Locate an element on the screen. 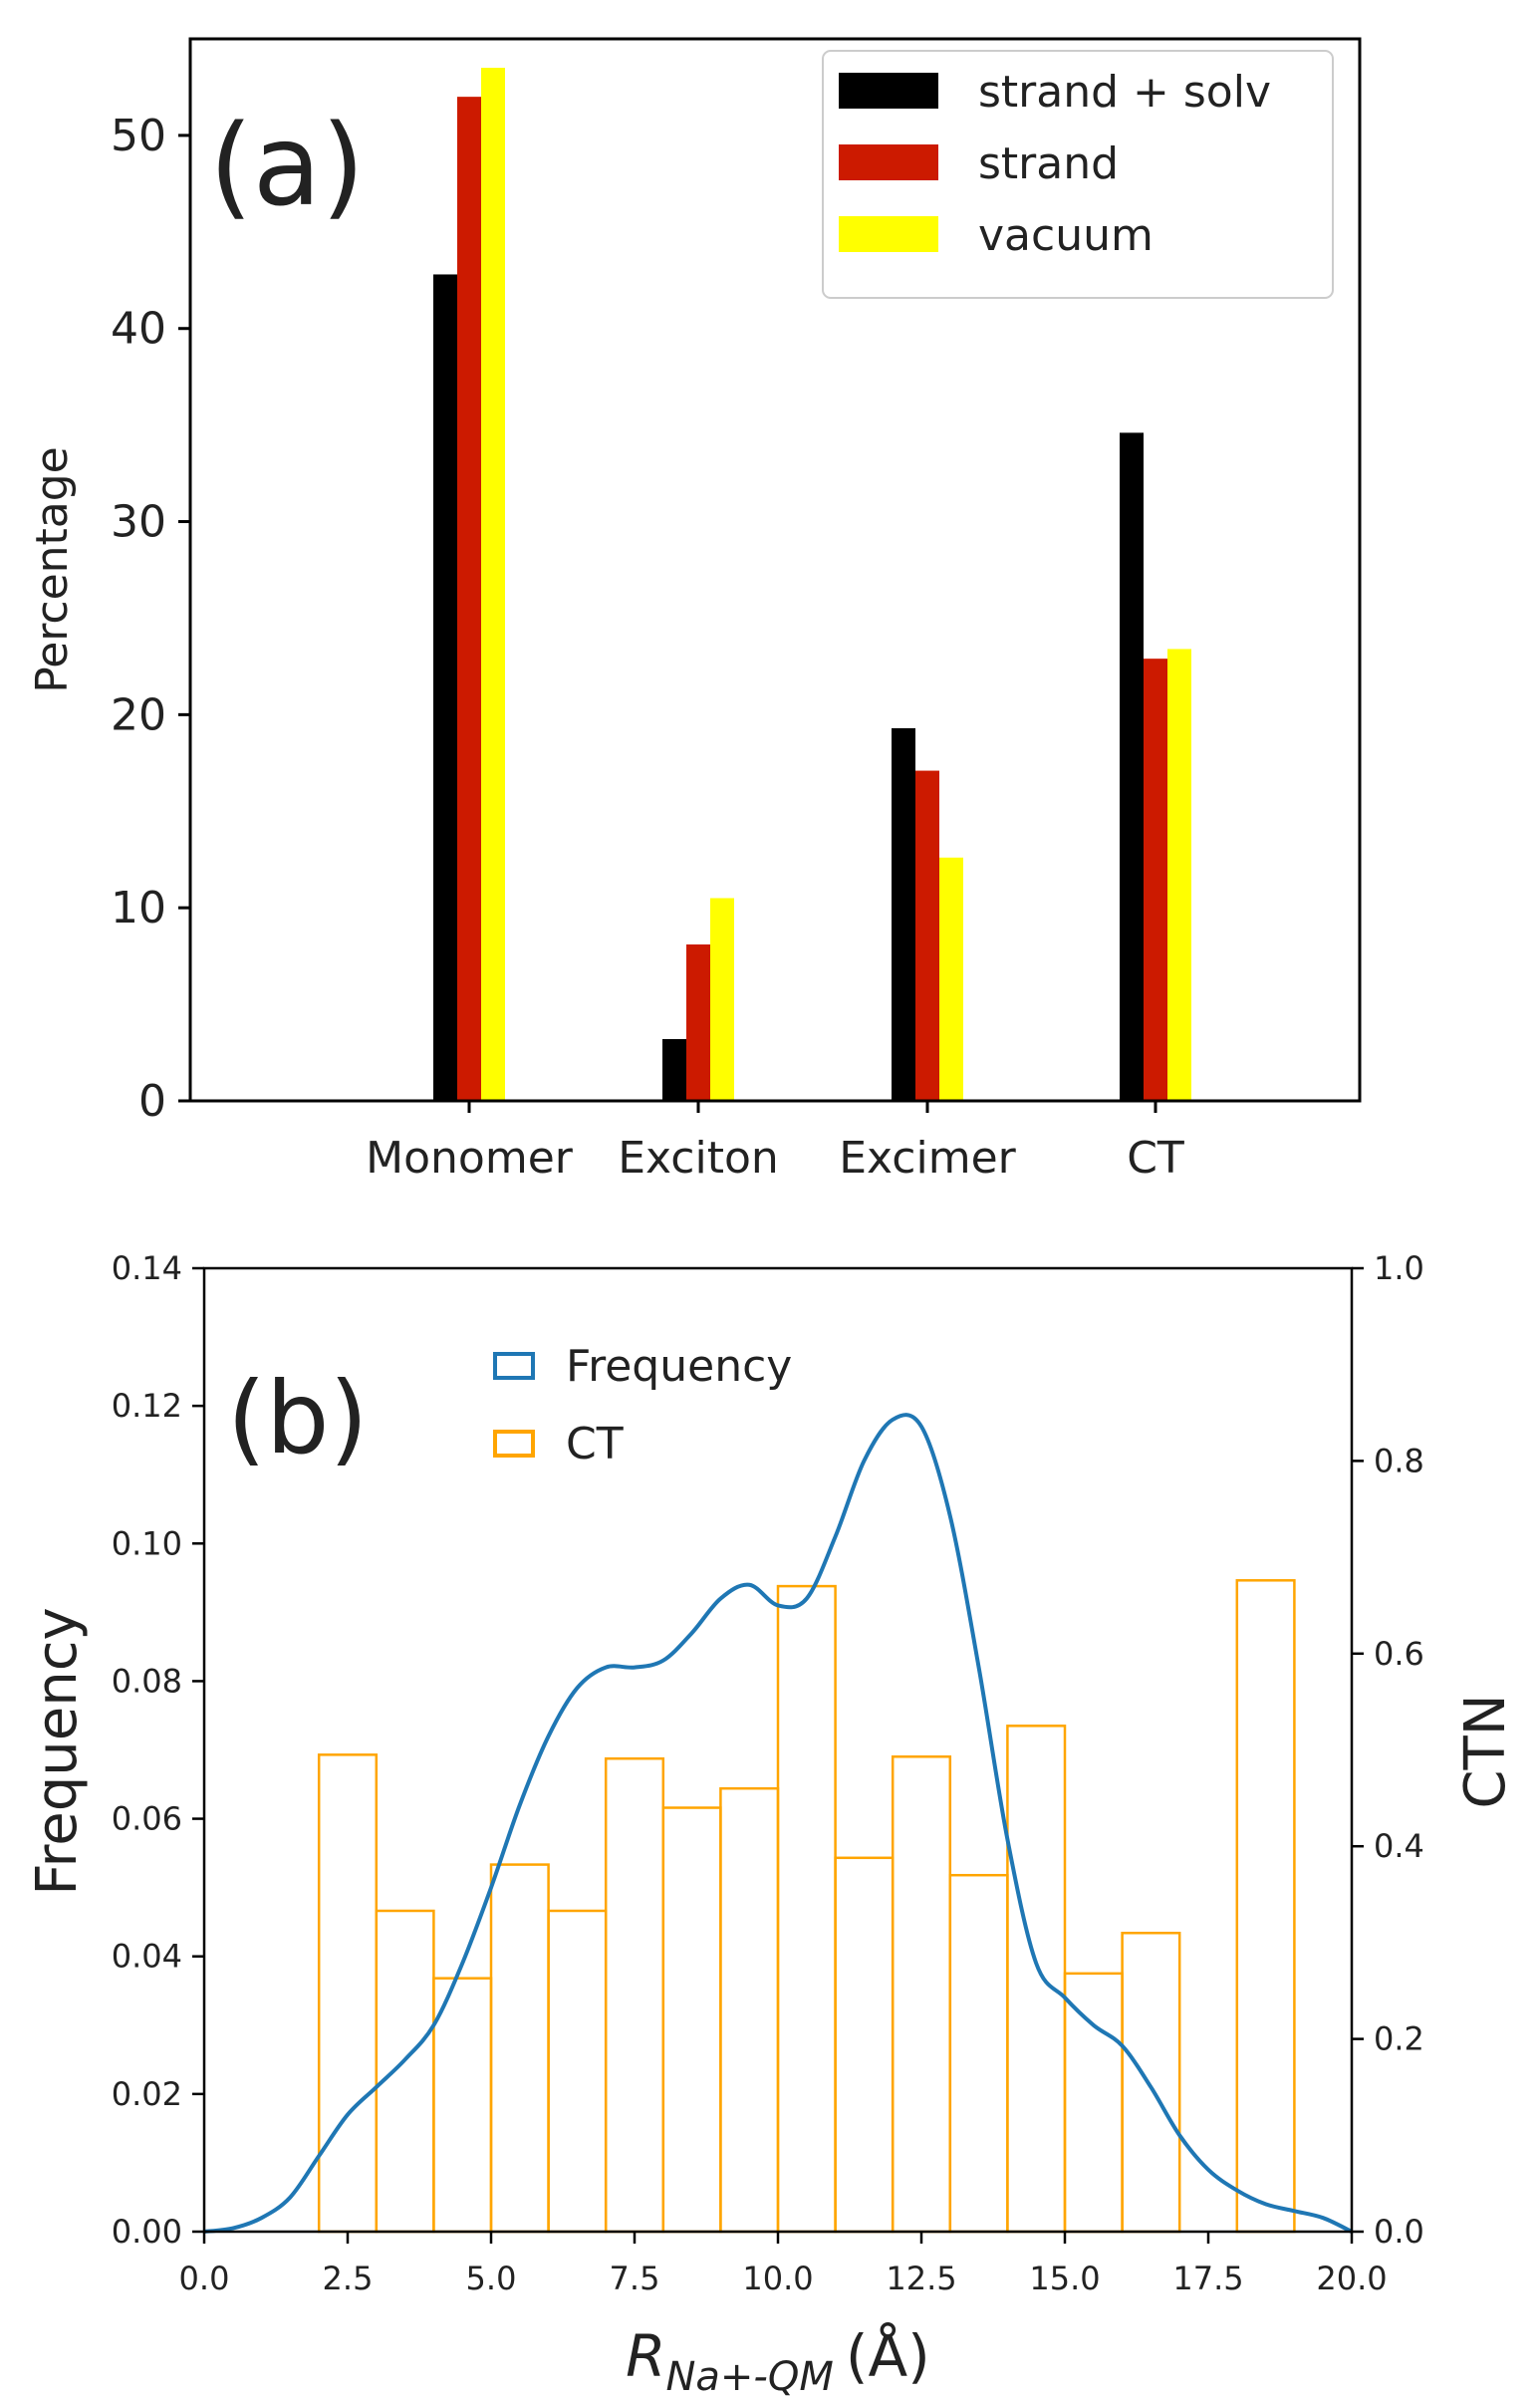  legend-ct-label: CT is located at coordinates (595, 1444).